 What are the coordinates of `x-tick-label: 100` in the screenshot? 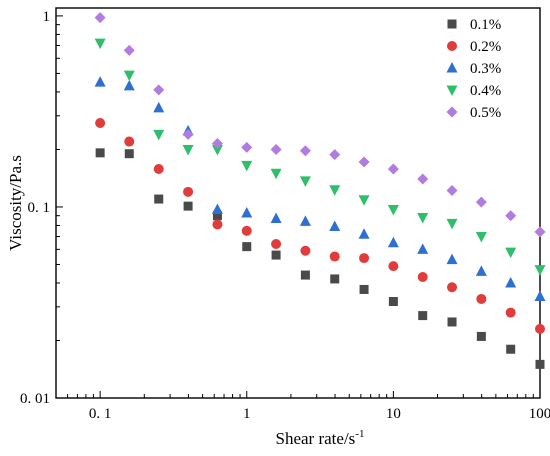 It's located at (539, 414).